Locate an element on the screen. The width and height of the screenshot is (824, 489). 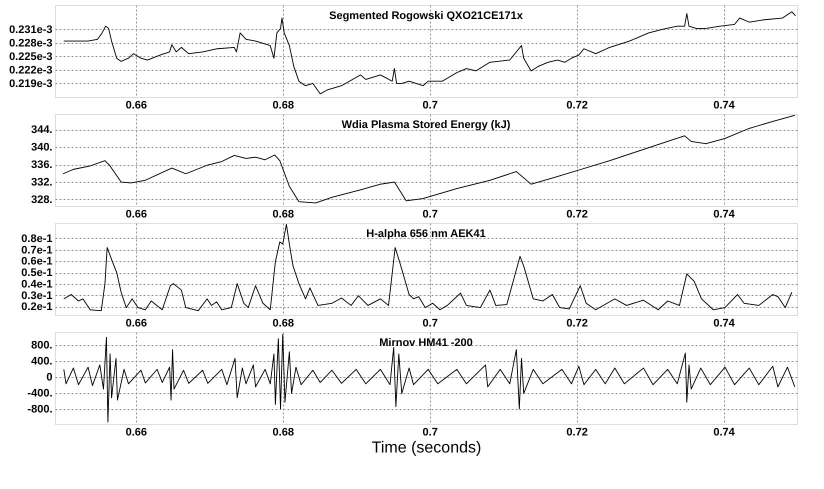
y-tick-label: 0.225e-3 is located at coordinates (30, 56).